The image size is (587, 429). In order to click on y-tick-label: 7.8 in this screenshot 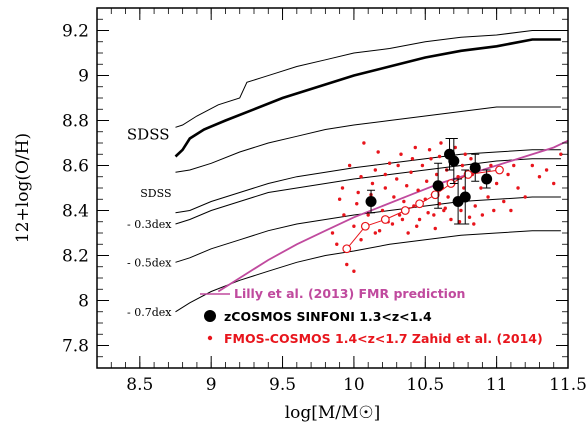, I will do `click(75, 347)`.